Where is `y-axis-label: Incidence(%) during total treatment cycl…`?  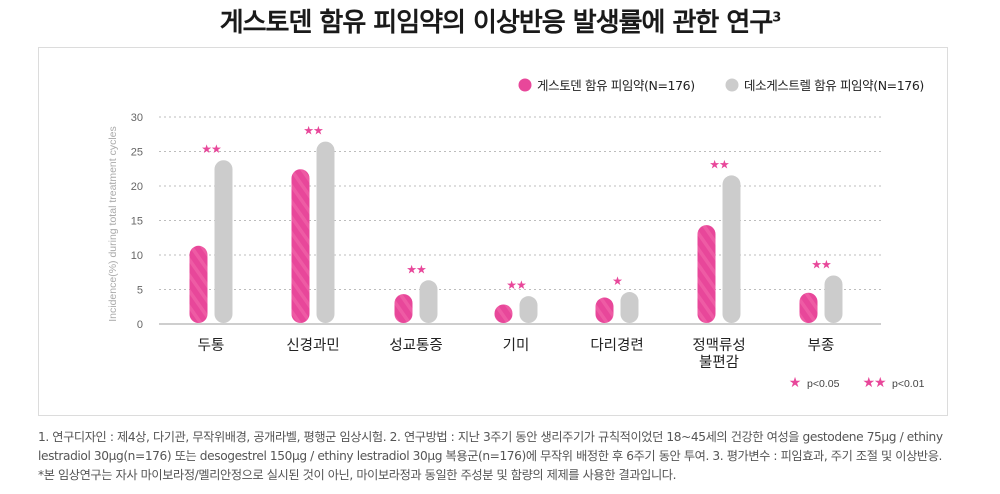 y-axis-label: Incidence(%) during total treatment cycl… is located at coordinates (113, 224).